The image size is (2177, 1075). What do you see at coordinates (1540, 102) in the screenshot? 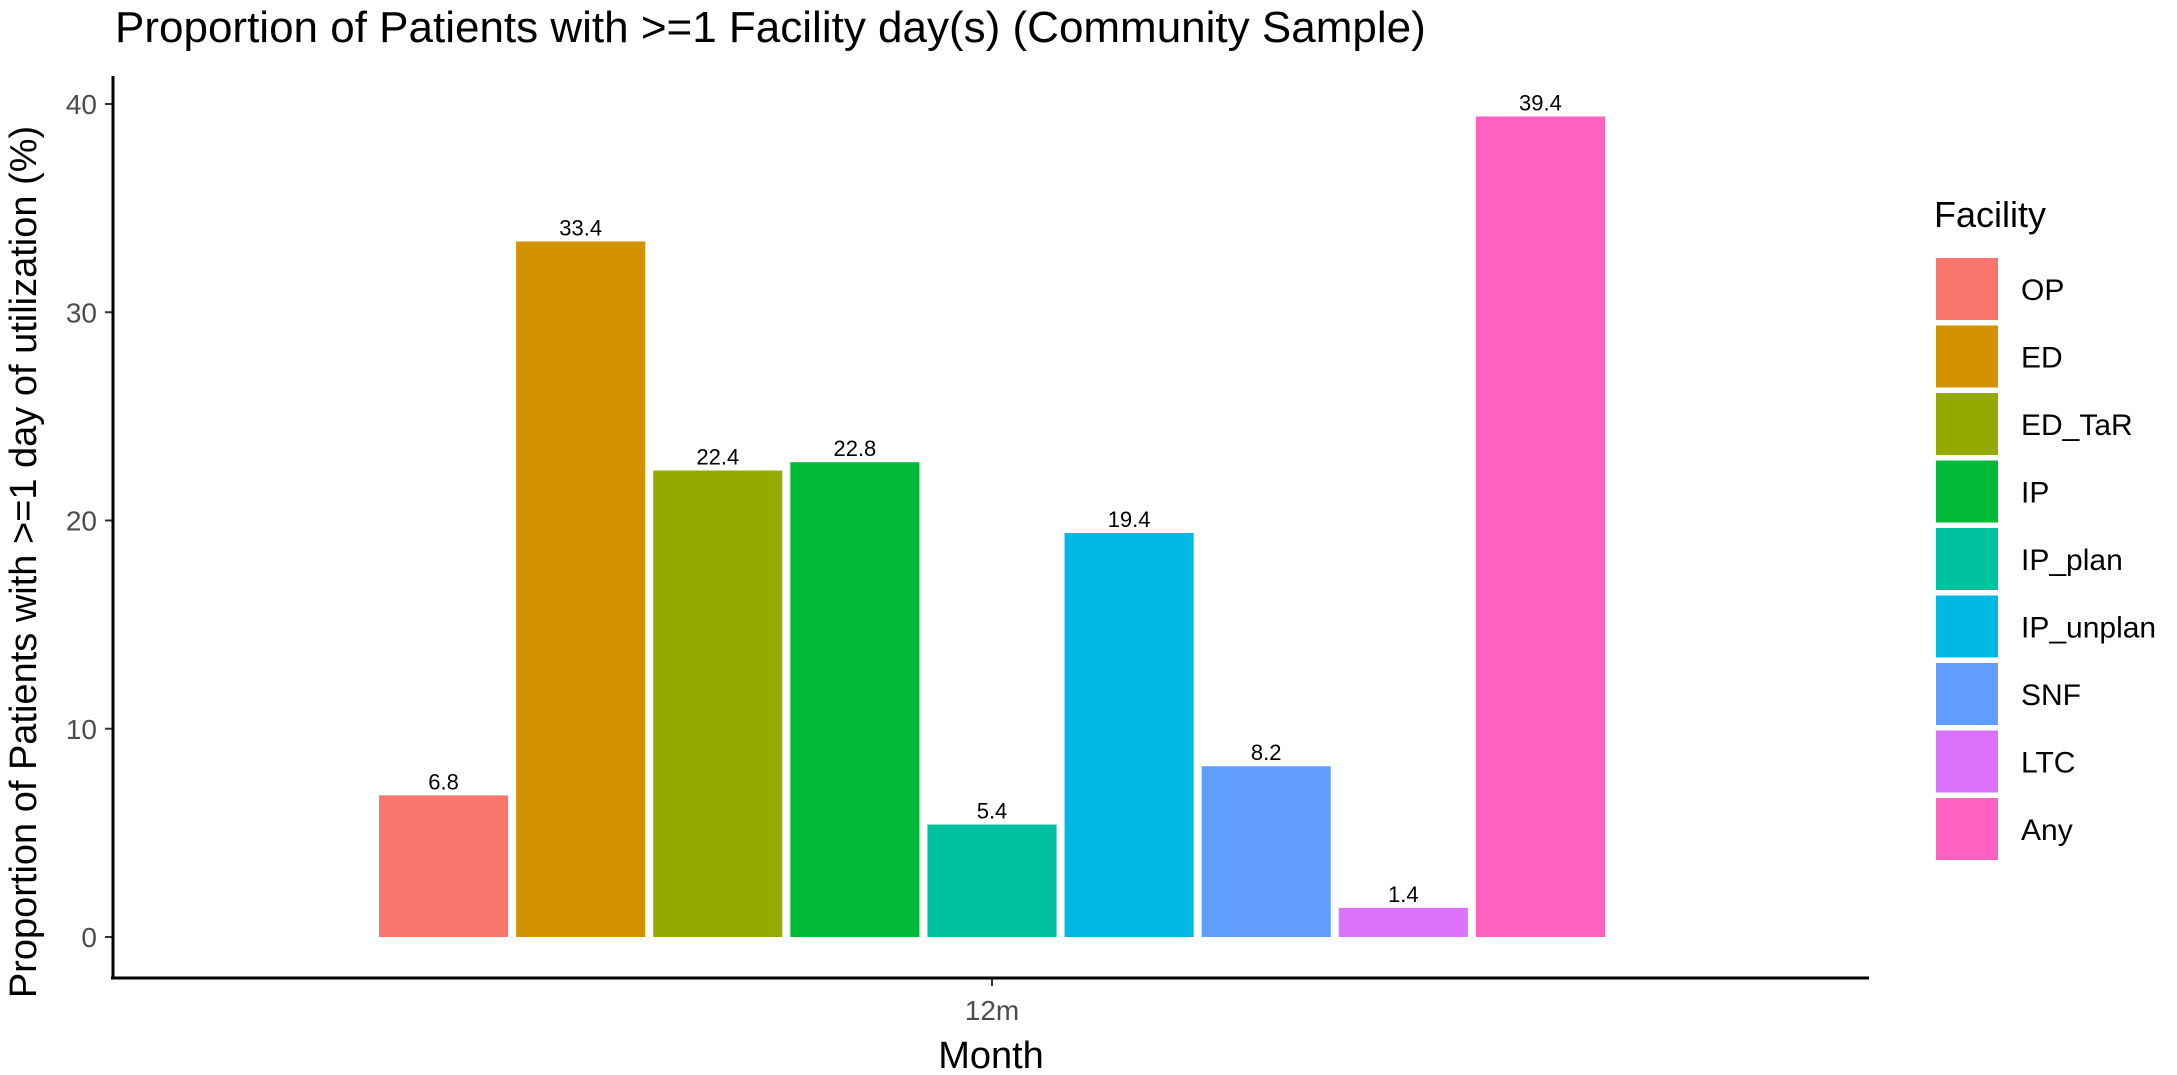
I see `data-label: 39.4` at bounding box center [1540, 102].